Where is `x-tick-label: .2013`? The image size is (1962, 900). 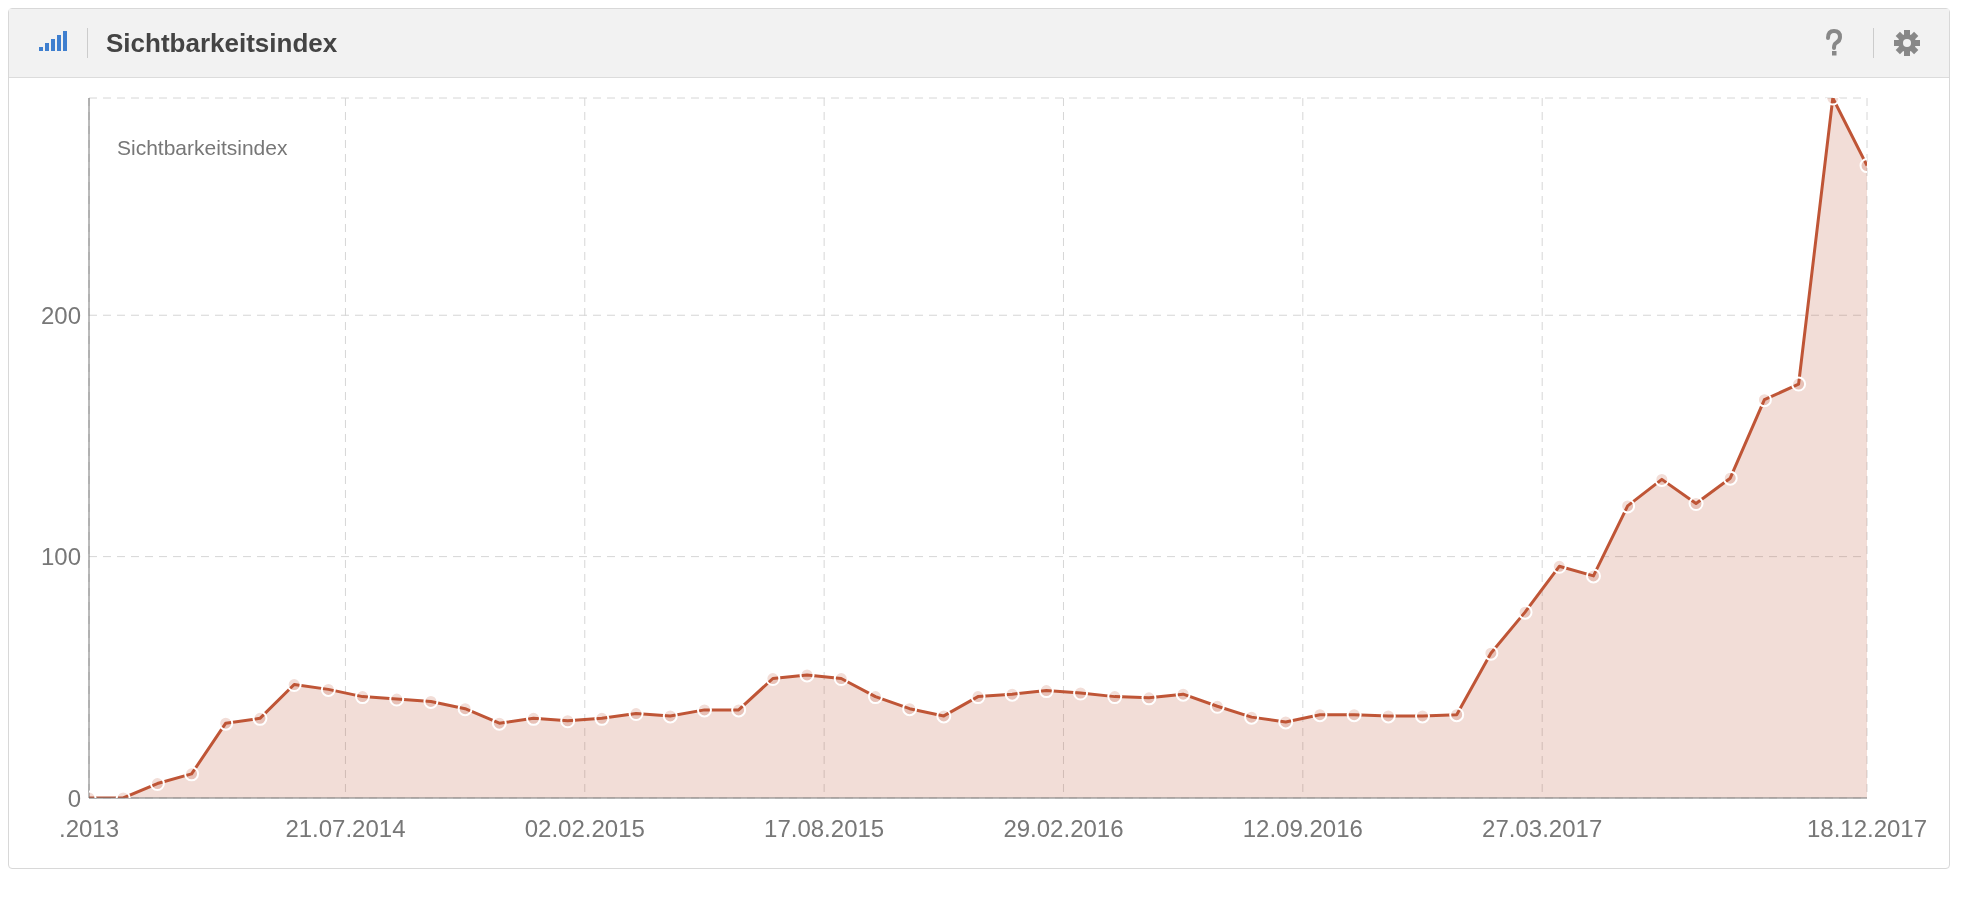 x-tick-label: .2013 is located at coordinates (89, 829).